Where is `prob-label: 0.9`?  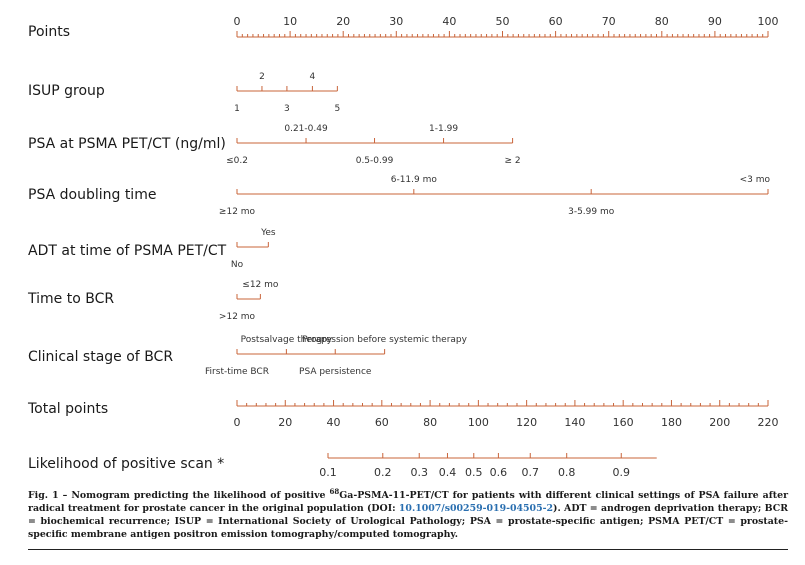 prob-label: 0.9 is located at coordinates (622, 472).